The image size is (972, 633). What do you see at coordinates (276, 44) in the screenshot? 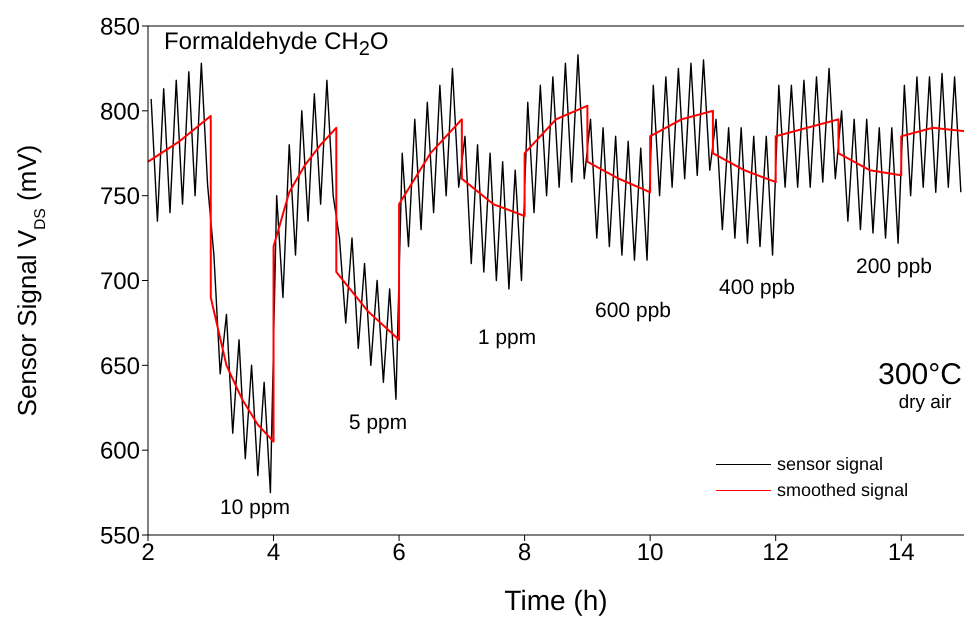
I see `chart-title: Formaldehyde CH$_{2}$O` at bounding box center [276, 44].